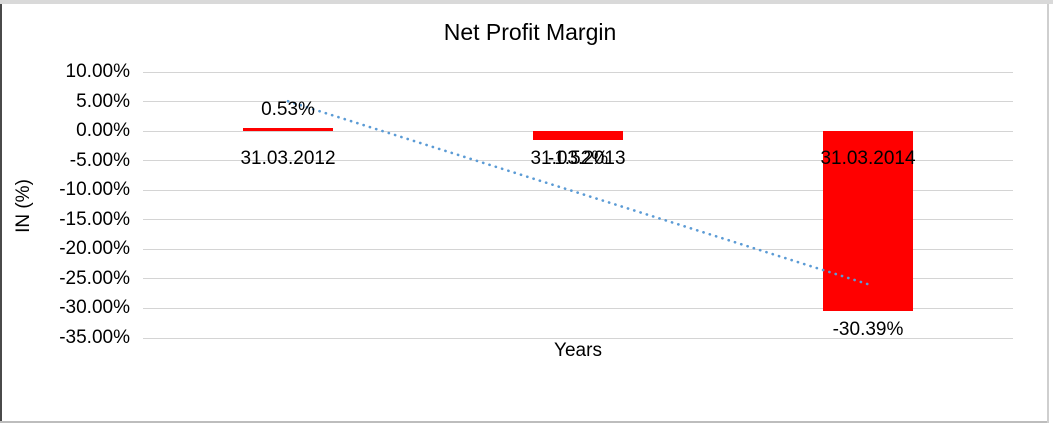 This screenshot has width=1053, height=426. I want to click on chart-border-right, so click(1048, 213).